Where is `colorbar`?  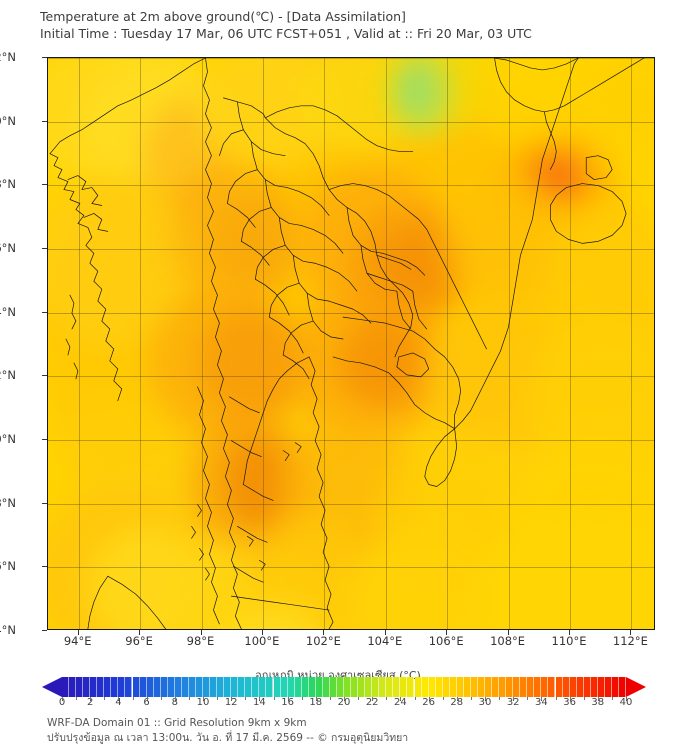
colorbar is located at coordinates (344, 687).